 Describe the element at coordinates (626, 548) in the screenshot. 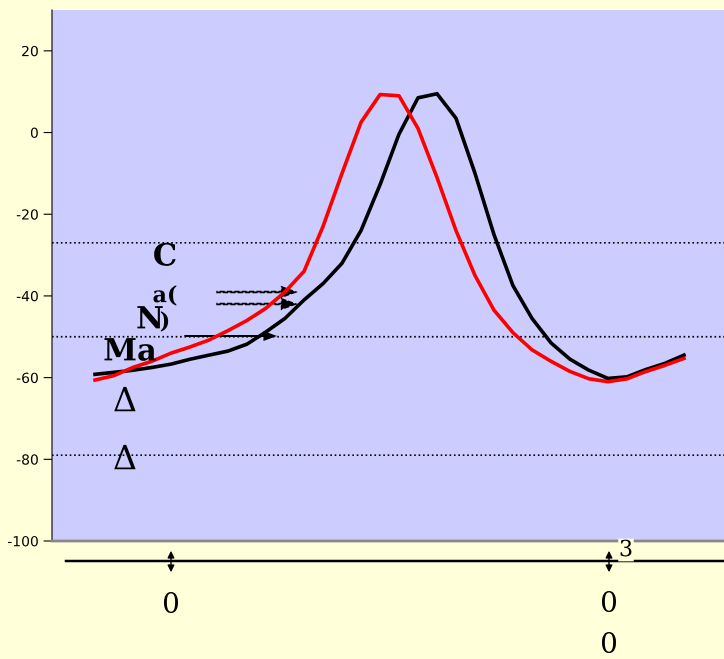

I see `annotation: 3` at that location.